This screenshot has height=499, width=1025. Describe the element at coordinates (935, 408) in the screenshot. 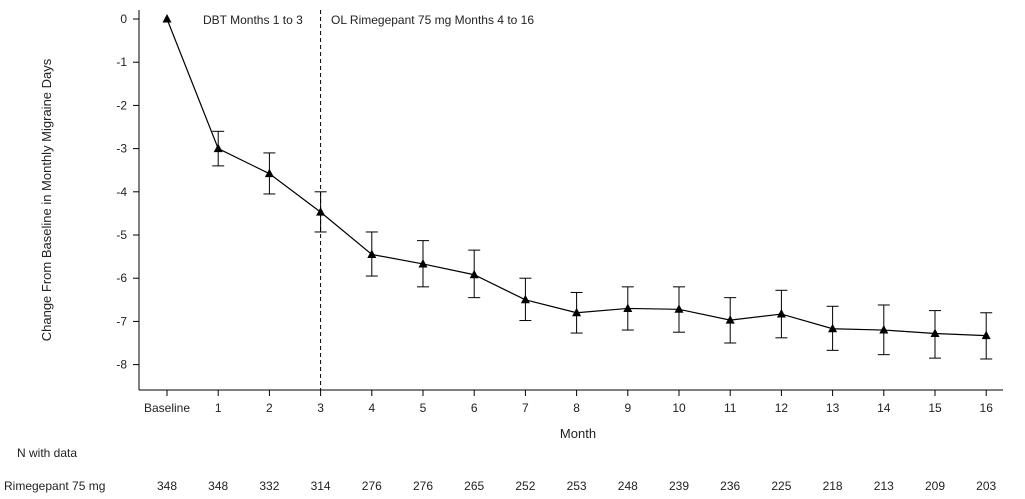

I see `x-tick-label: 15` at that location.